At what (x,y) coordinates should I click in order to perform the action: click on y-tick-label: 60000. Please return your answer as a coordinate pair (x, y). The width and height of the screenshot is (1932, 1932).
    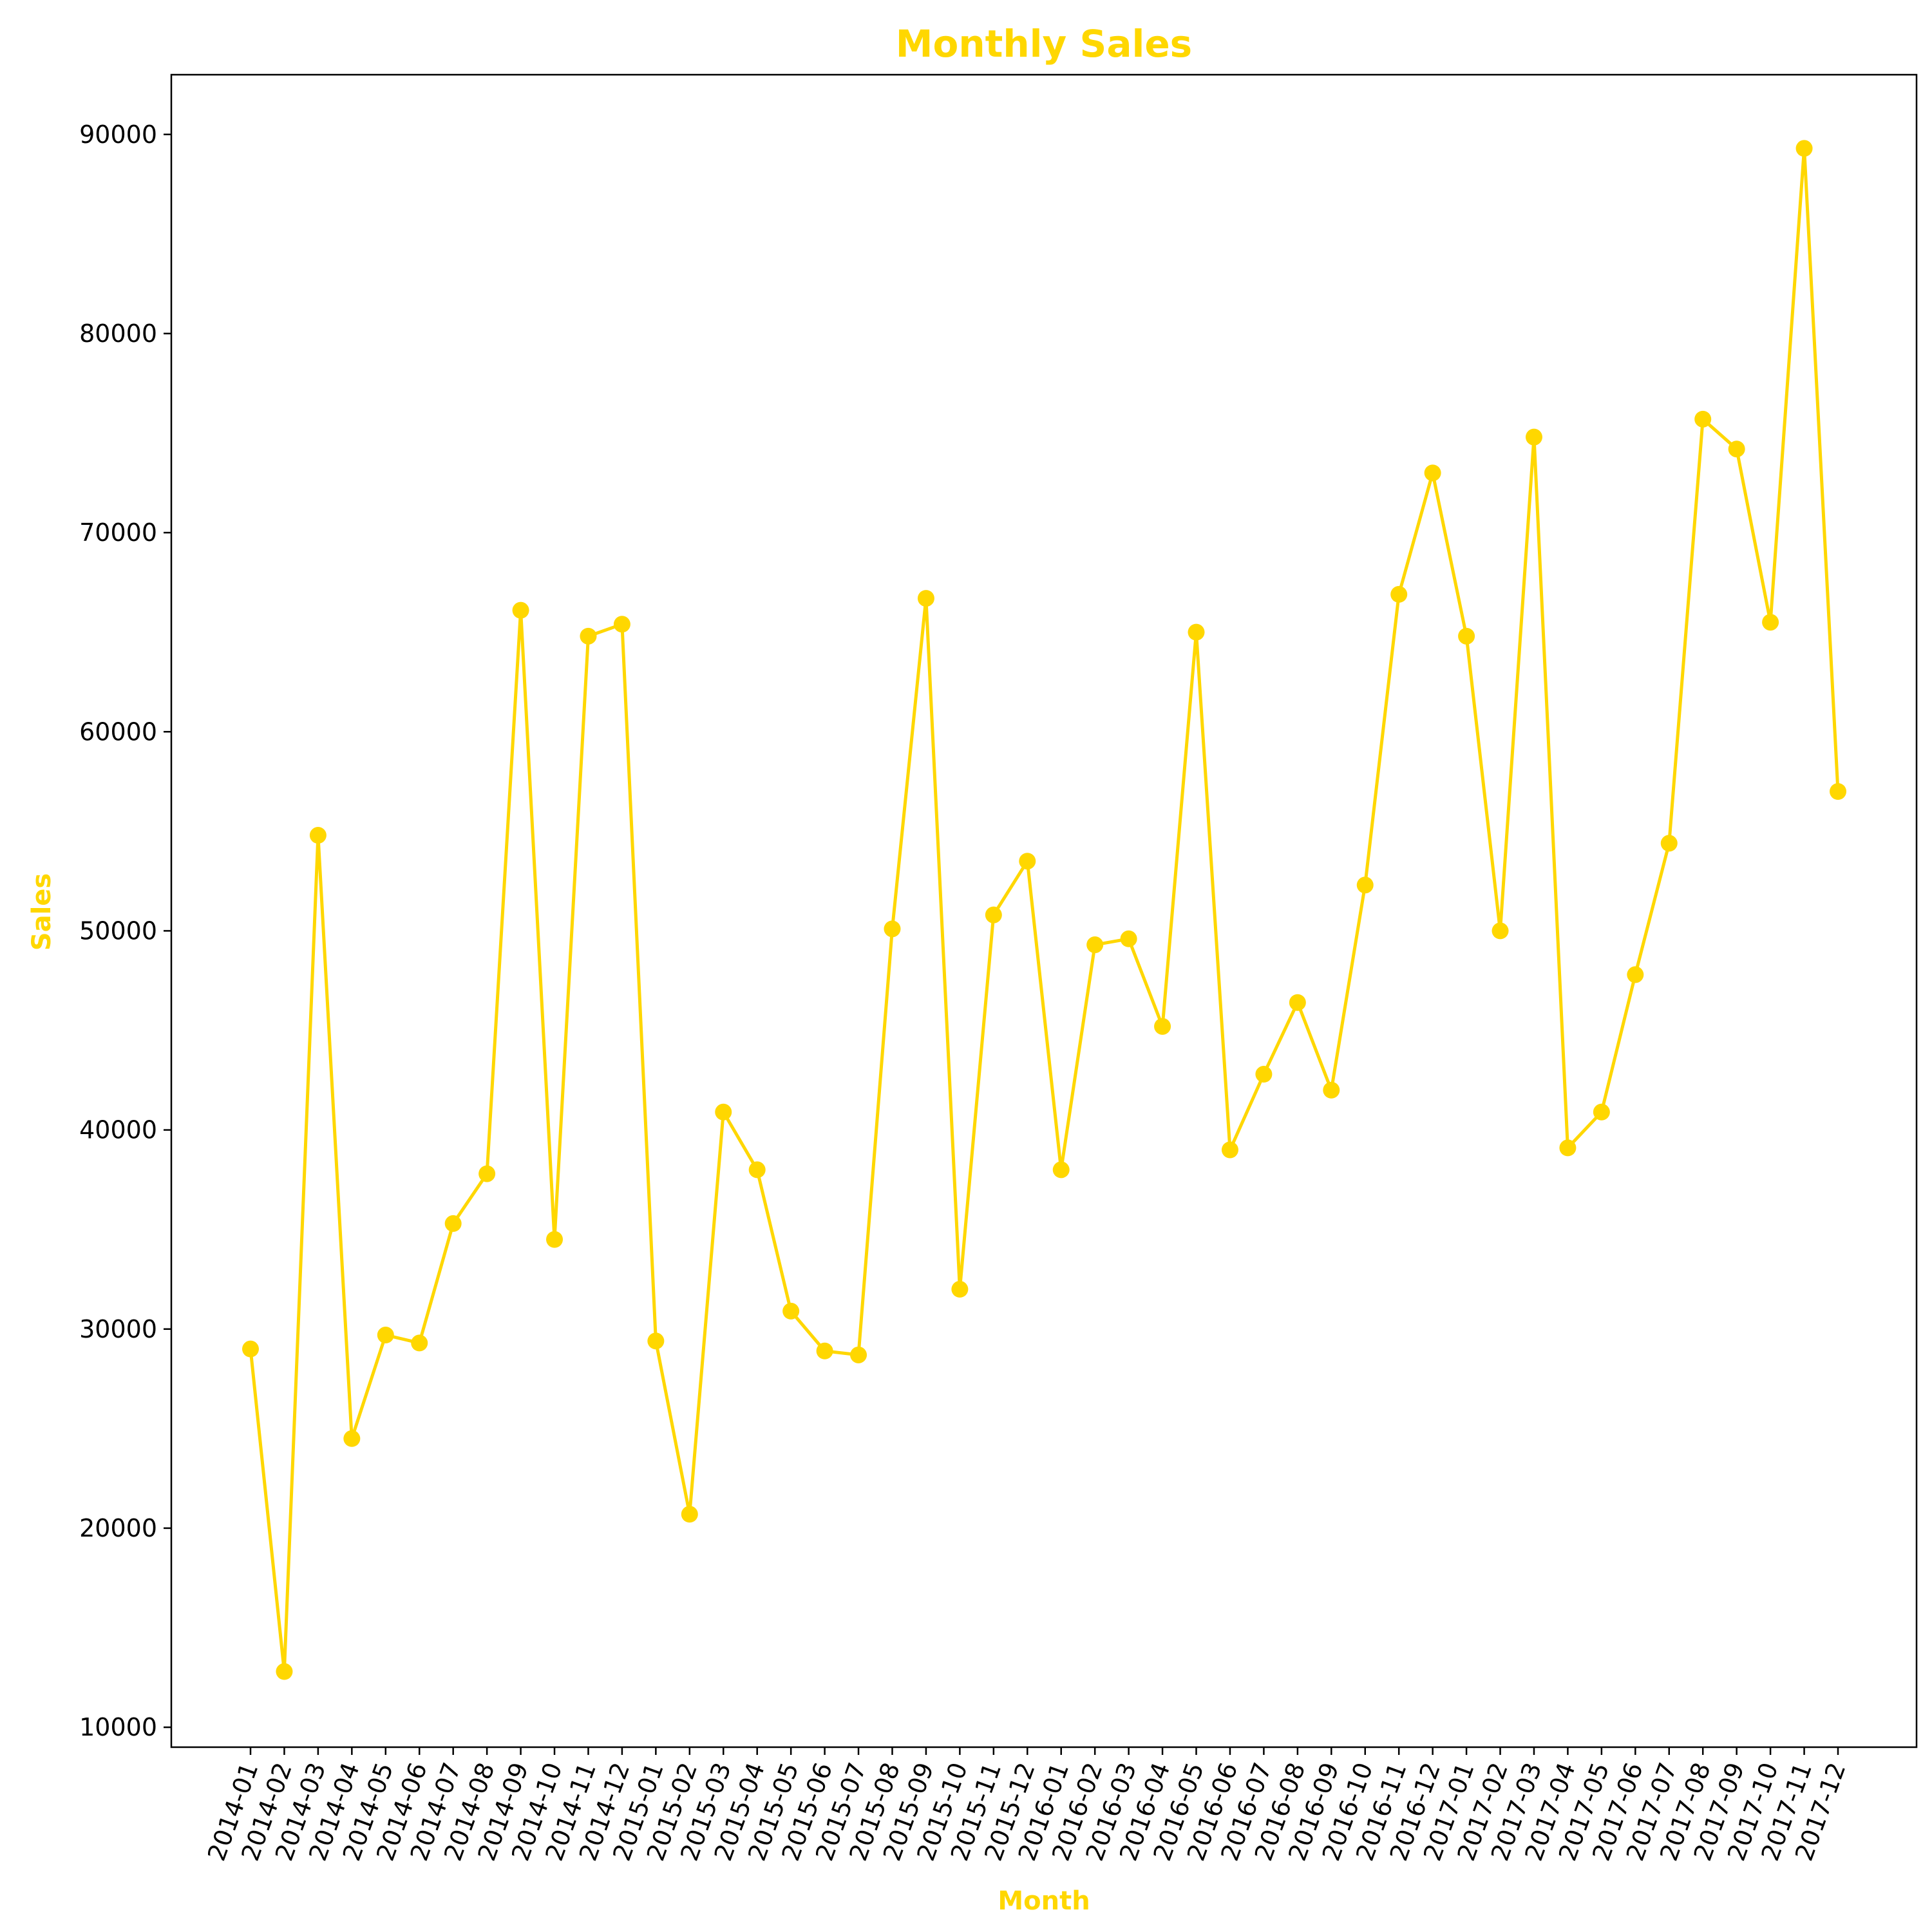
    Looking at the image, I should click on (118, 731).